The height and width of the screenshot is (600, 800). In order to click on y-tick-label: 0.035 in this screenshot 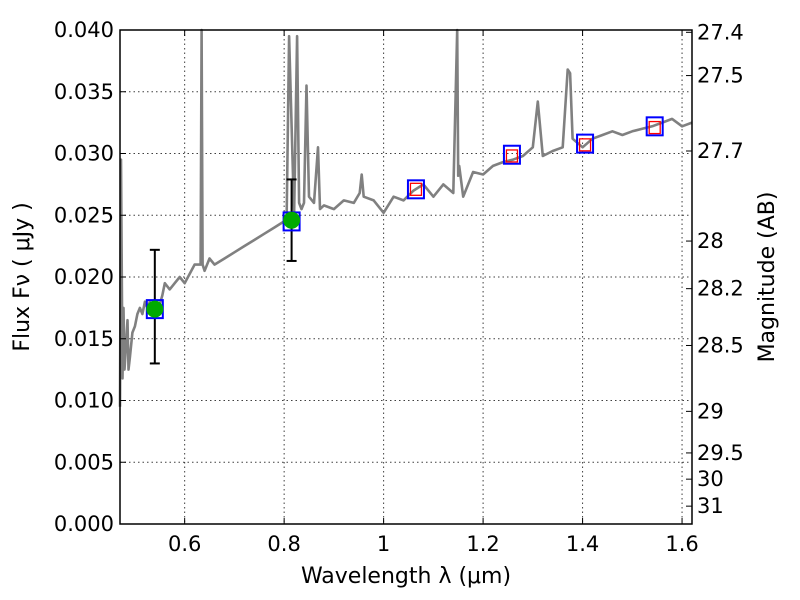, I will do `click(84, 92)`.